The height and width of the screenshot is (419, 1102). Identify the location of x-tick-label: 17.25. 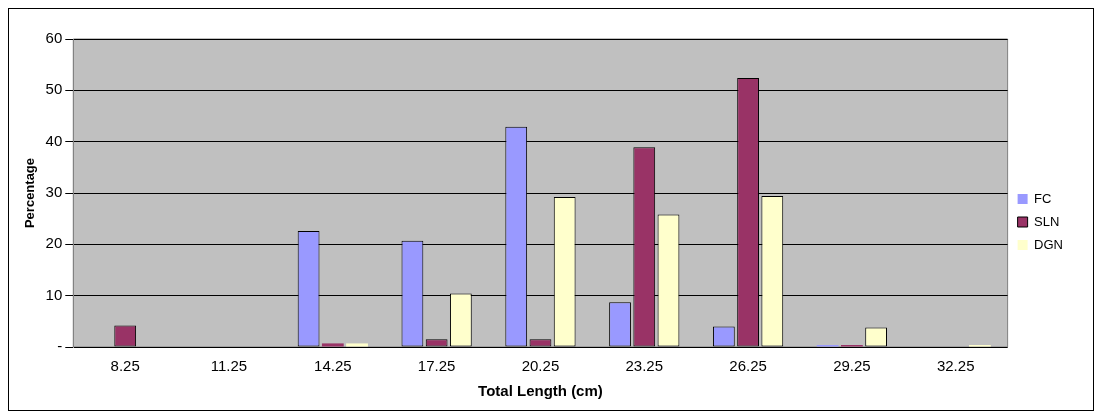
(436, 366).